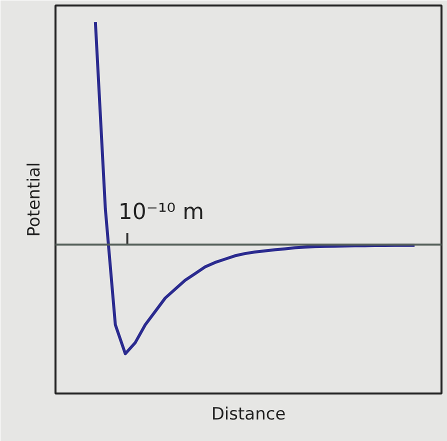 Image resolution: width=447 pixels, height=441 pixels. I want to click on x-axis-title: Distance, so click(248, 414).